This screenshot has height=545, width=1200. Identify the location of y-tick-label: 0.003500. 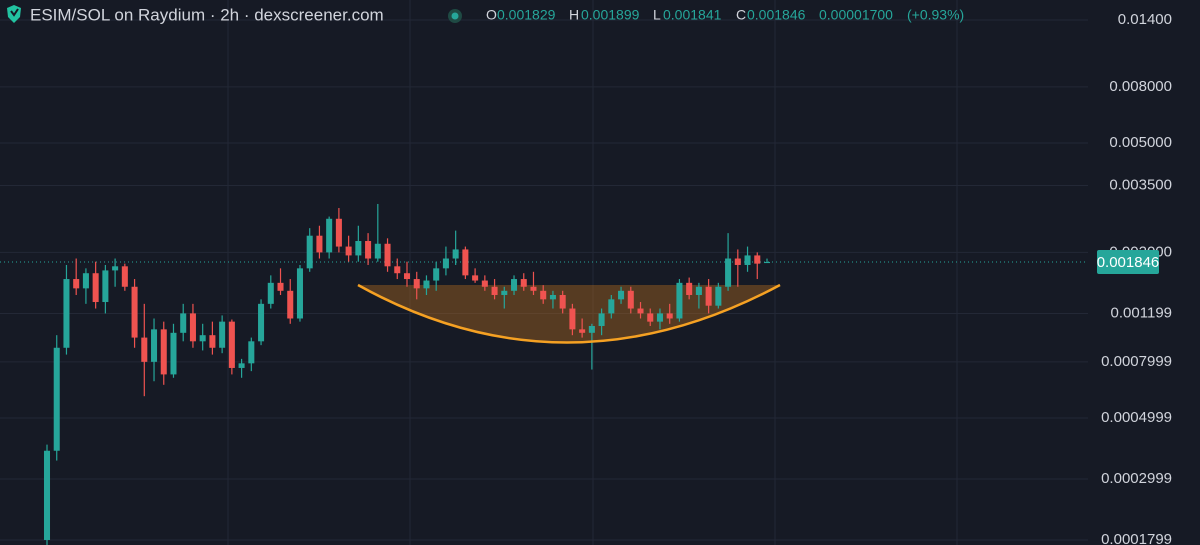
(1140, 185).